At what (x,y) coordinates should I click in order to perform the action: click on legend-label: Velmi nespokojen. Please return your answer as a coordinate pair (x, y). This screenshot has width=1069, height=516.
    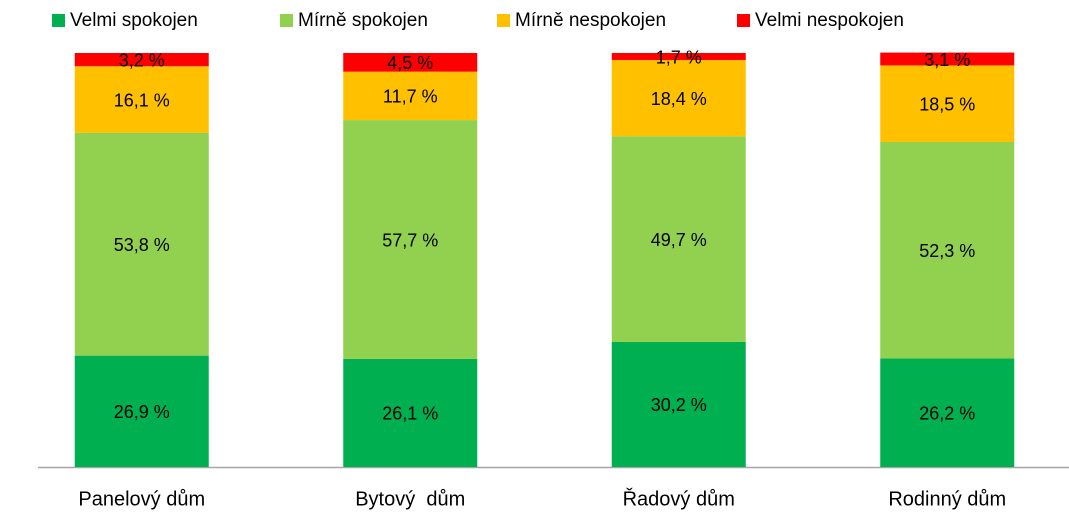
    Looking at the image, I should click on (829, 20).